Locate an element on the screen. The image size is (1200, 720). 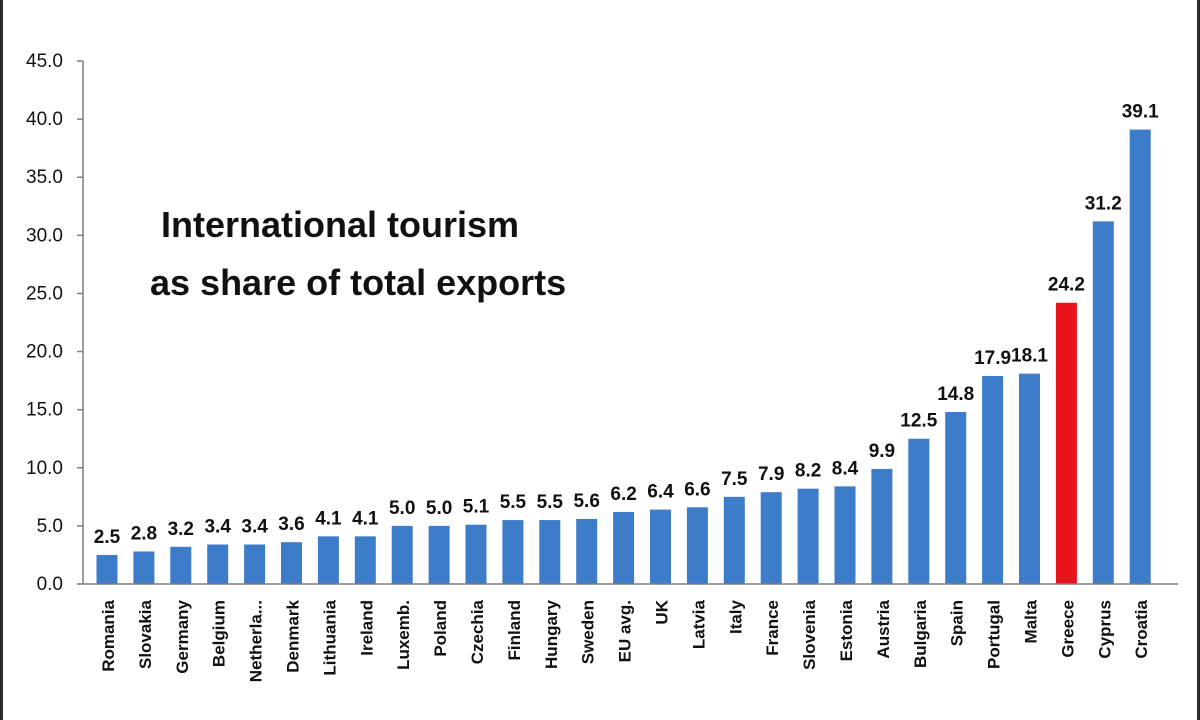
x-tick-label: Czechia is located at coordinates (477, 631).